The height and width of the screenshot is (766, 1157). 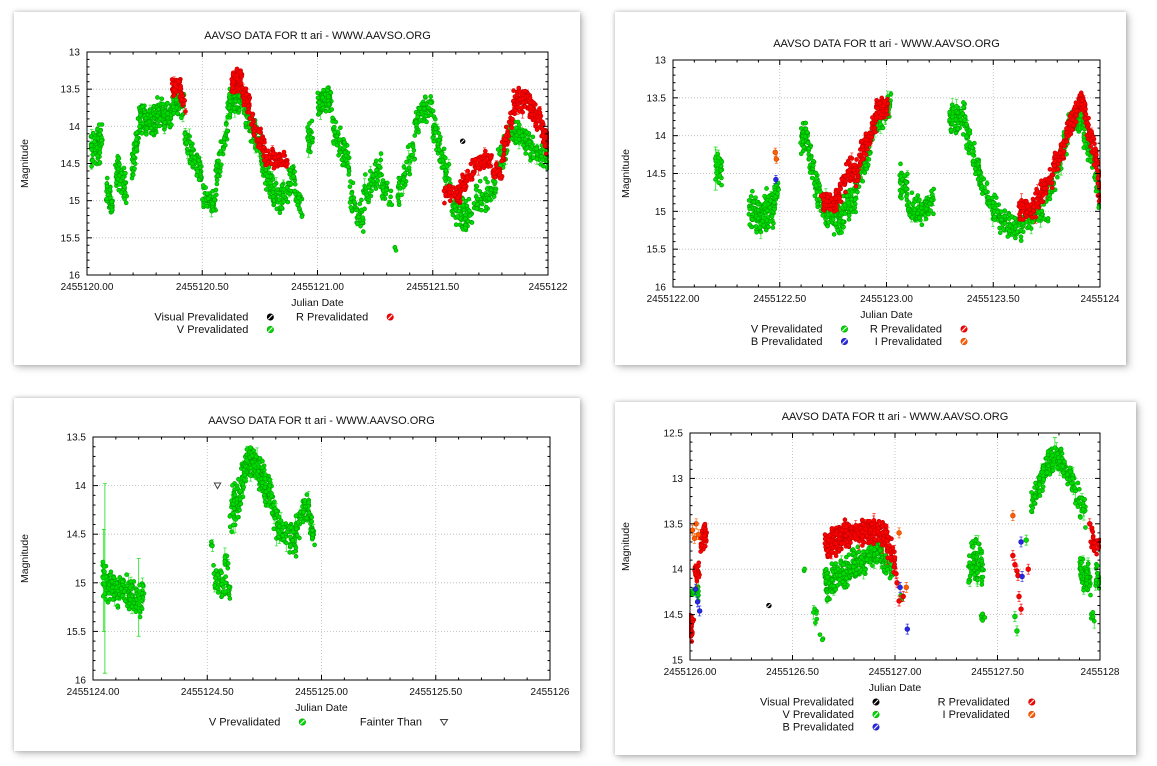 I want to click on y-tick-label: 12.5, so click(x=674, y=434).